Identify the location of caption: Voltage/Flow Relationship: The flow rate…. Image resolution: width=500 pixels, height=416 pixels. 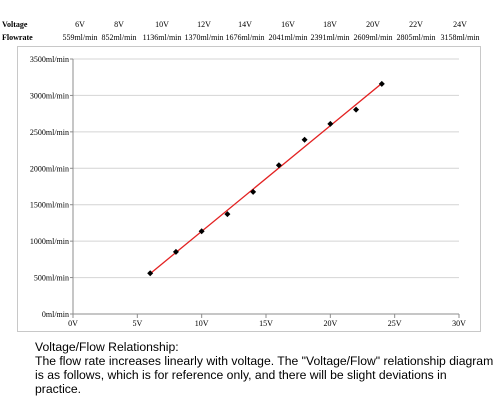
(265, 368).